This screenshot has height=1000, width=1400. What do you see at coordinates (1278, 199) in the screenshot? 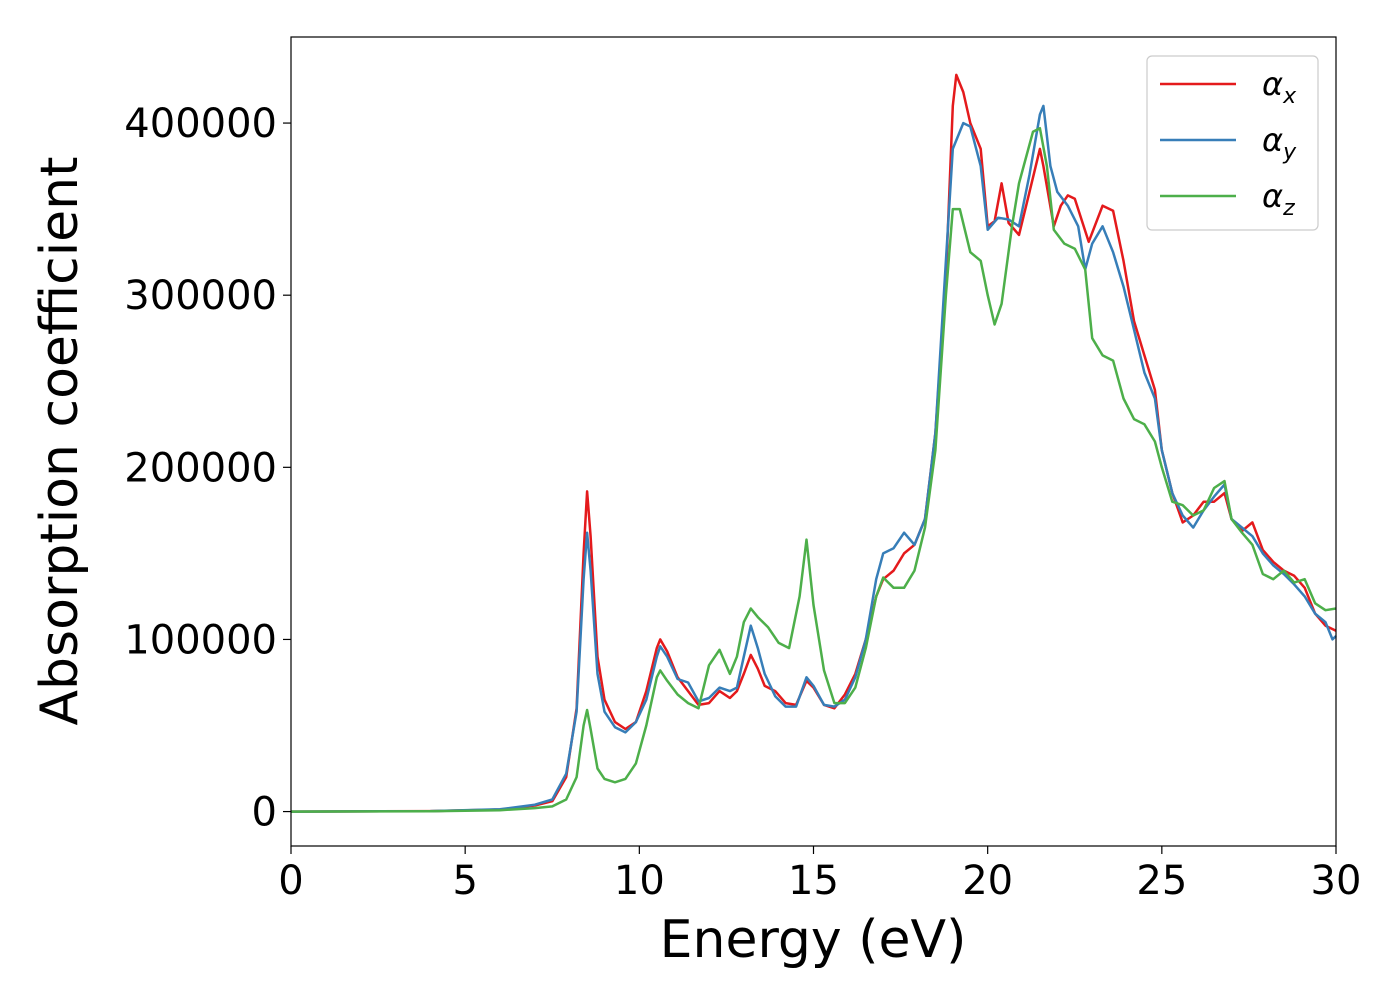
I see `legend-label-z: αz` at bounding box center [1278, 199].